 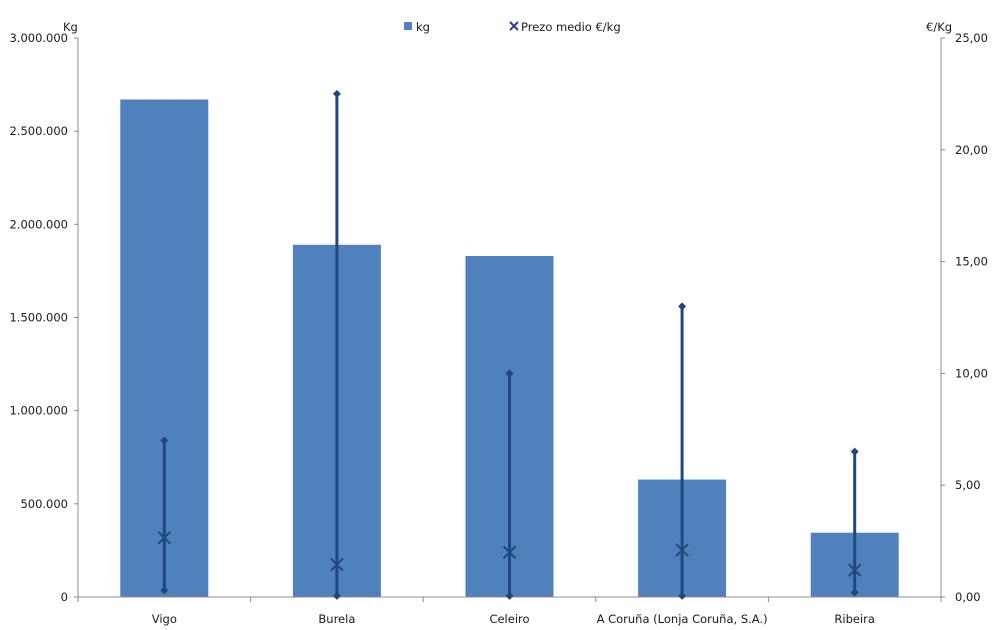 What do you see at coordinates (38, 411) in the screenshot?
I see `y-left-tick-label: 1.000.000` at bounding box center [38, 411].